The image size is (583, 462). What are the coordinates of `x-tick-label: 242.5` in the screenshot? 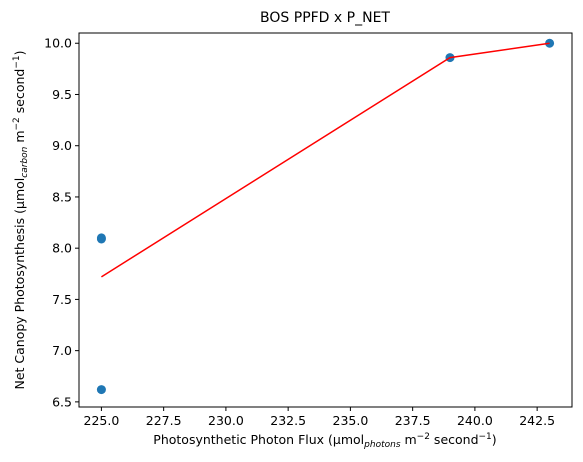 It's located at (537, 420).